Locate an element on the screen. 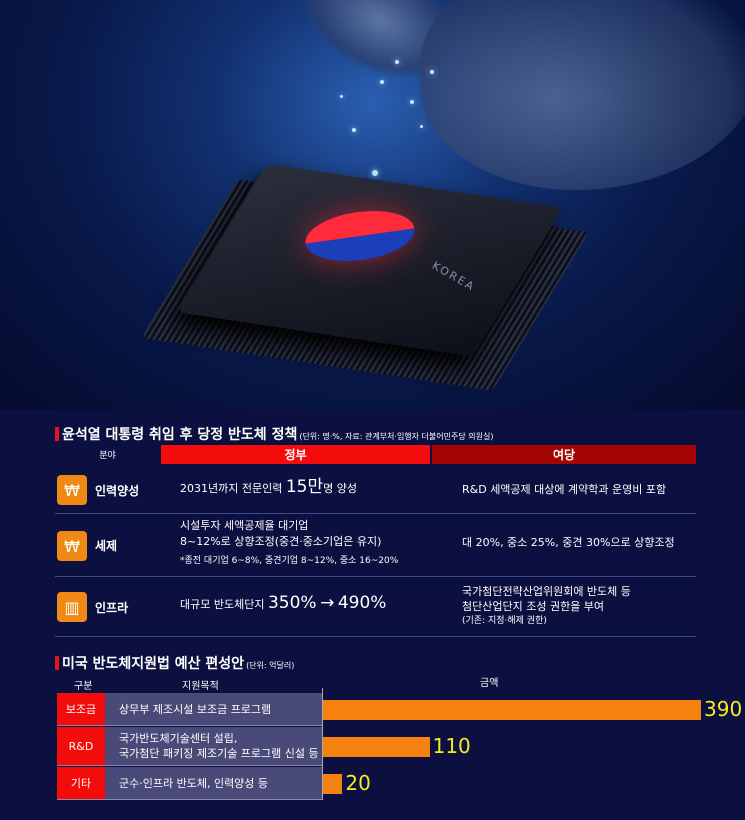  col-category: 구분 is located at coordinates (83, 686).